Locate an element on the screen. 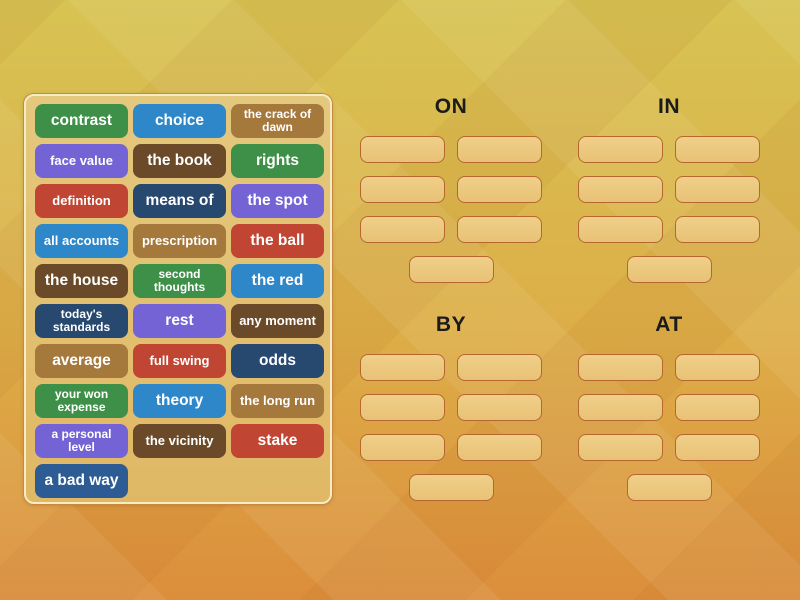 The width and height of the screenshot is (800, 600). word-tile: definition is located at coordinates (81, 201).